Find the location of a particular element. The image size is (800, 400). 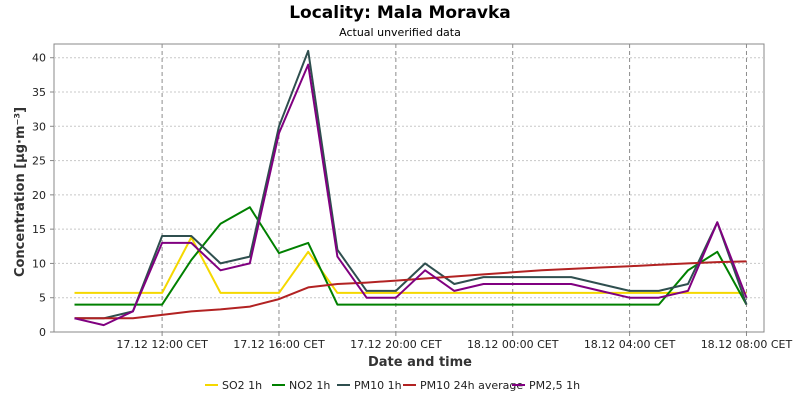

x-tick-label: 18.12 00:00 CET is located at coordinates (513, 344).